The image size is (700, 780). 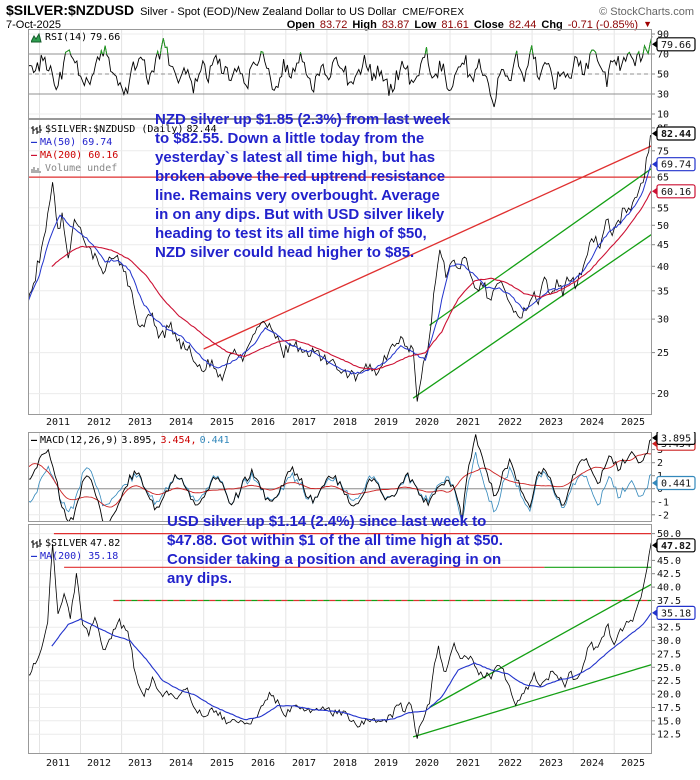 I want to click on low-label: Low, so click(x=425, y=25).